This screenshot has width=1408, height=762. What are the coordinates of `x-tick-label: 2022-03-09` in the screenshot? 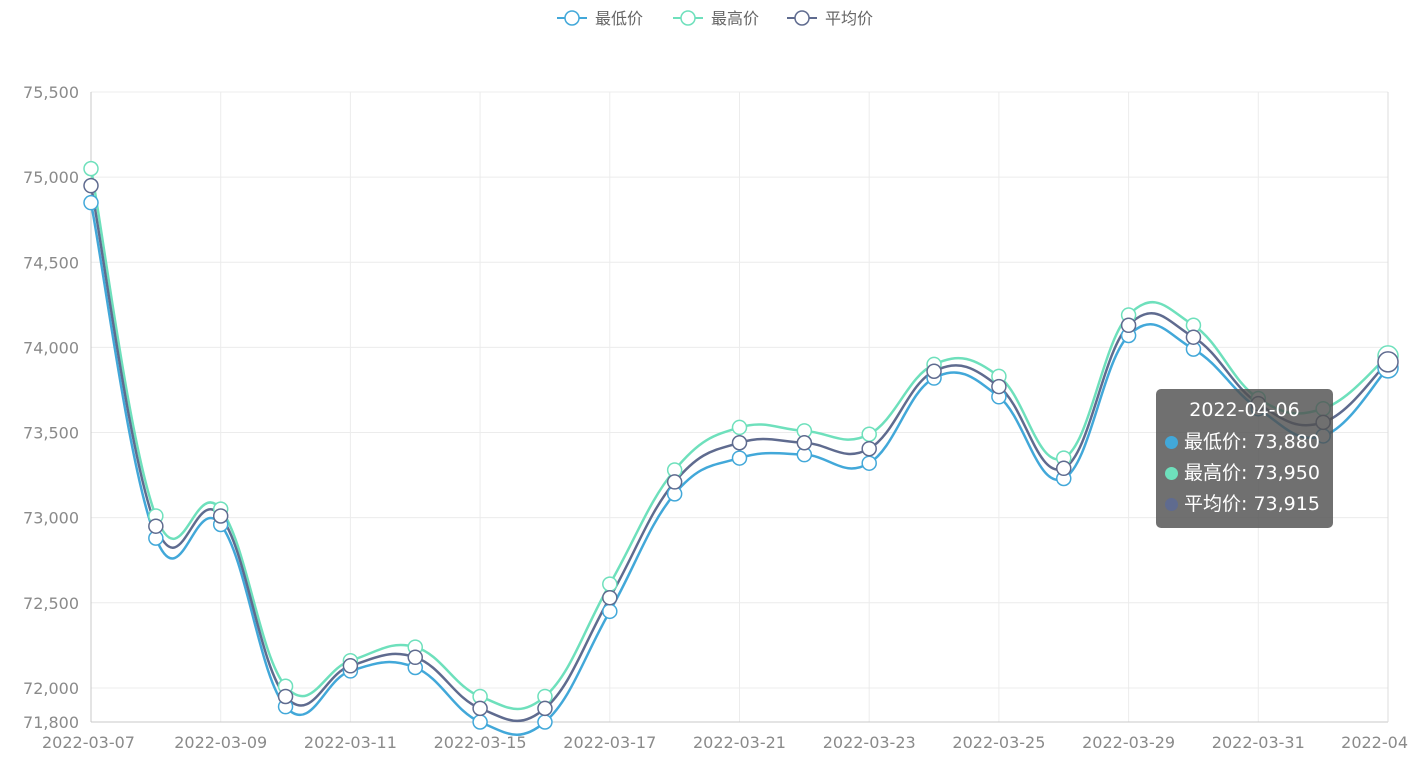 It's located at (220, 742).